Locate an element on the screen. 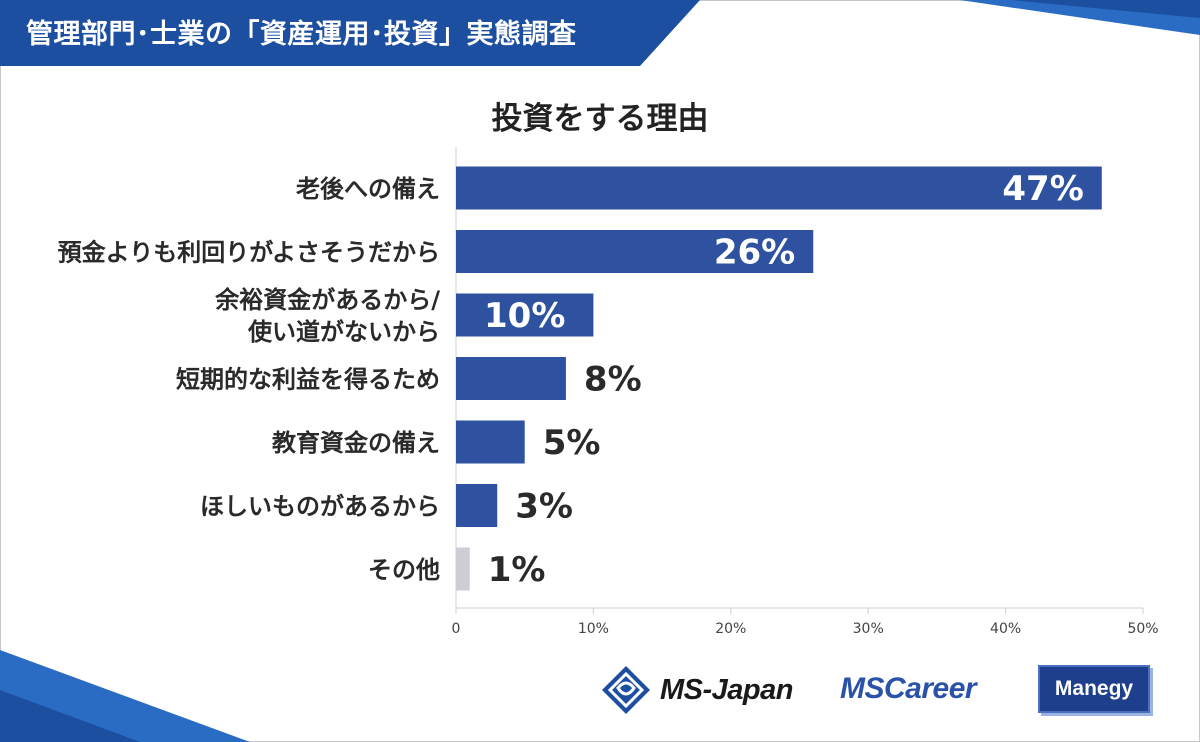  category-label: ほしいものがあるから is located at coordinates (320, 507).